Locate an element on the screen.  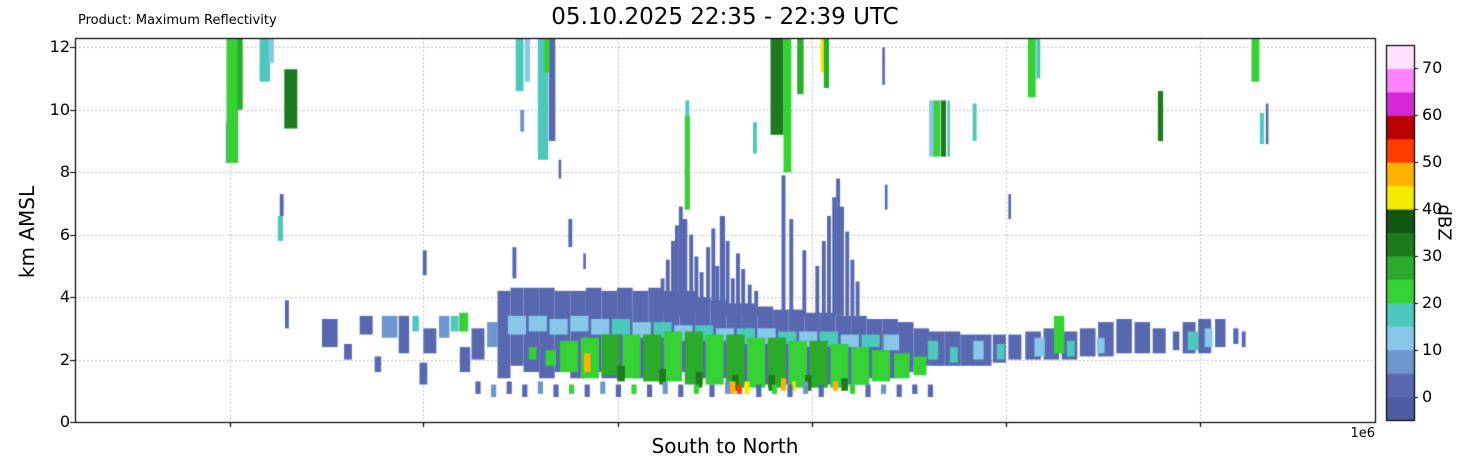
colorbar-tick-label: 50 is located at coordinates (1432, 162).